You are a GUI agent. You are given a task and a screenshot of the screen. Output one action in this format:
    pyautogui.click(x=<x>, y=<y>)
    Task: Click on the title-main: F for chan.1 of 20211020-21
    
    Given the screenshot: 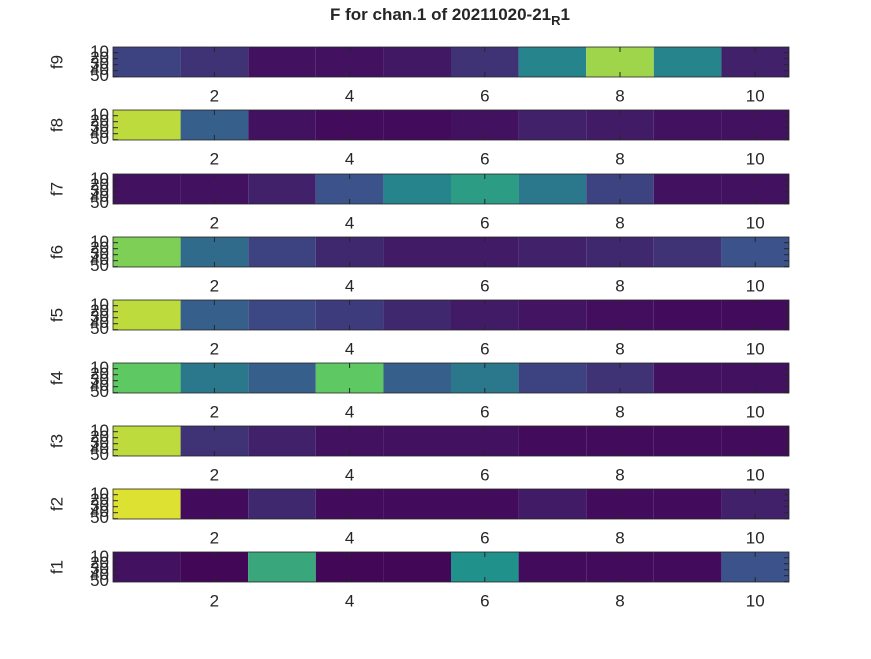 What is the action you would take?
    pyautogui.click(x=440, y=14)
    